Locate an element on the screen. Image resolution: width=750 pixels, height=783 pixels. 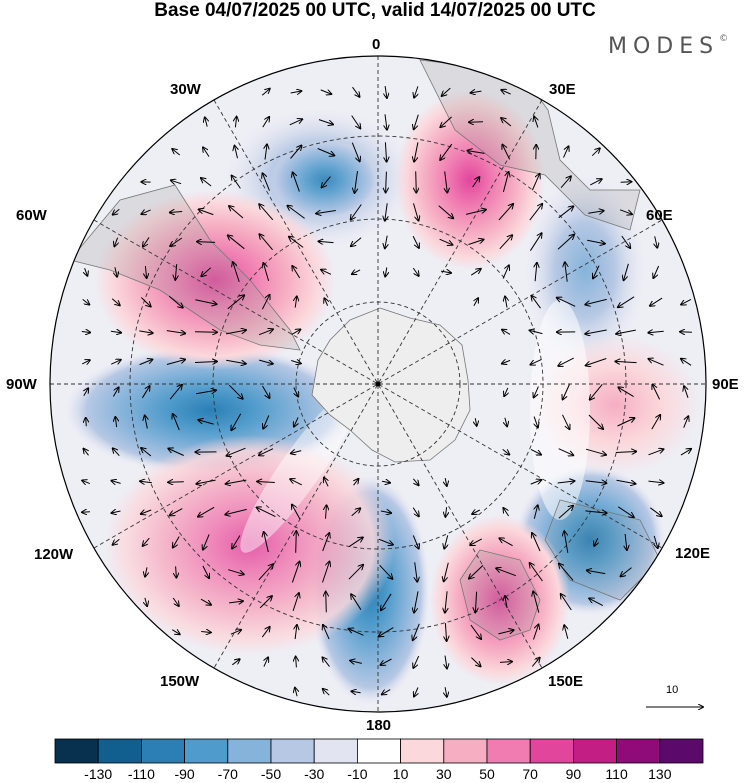
lon-label-120e: 120E is located at coordinates (693, 553).